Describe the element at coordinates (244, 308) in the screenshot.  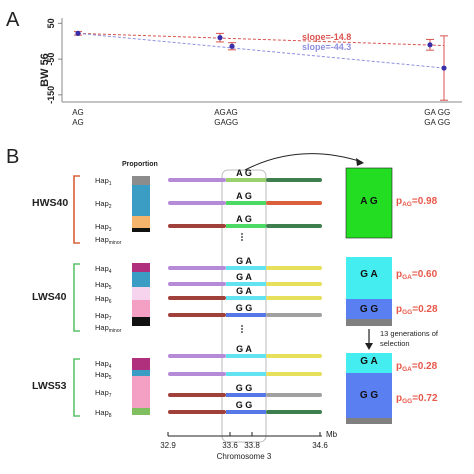
I see `allele-pair: G G` at that location.